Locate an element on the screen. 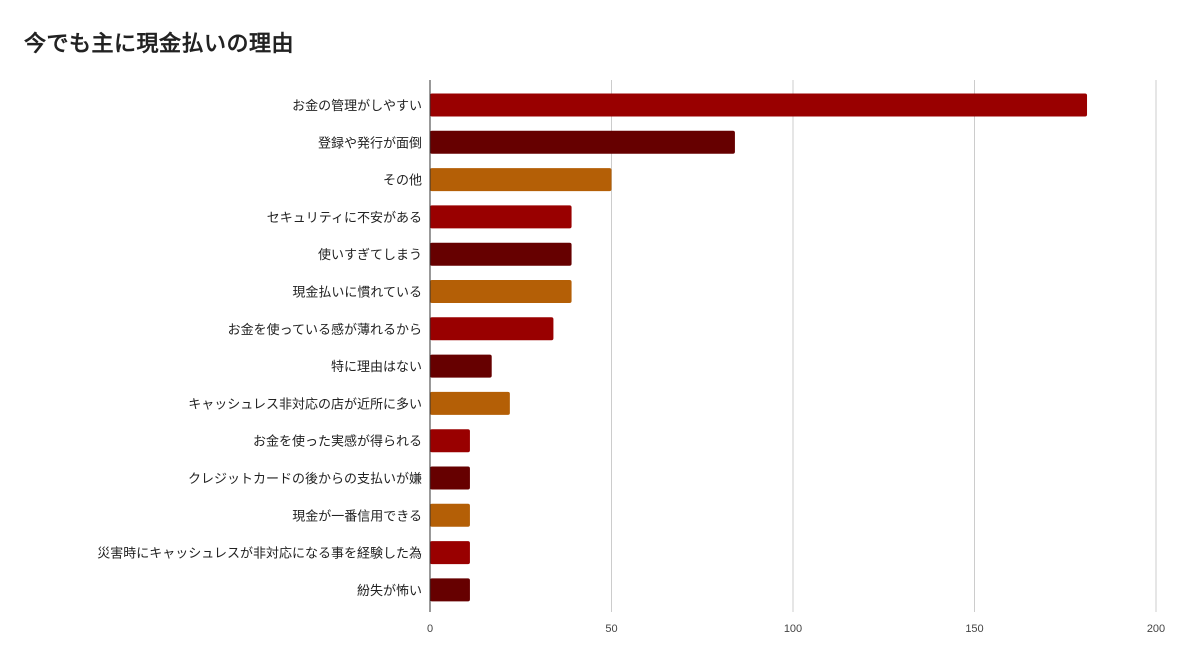 The height and width of the screenshot is (664, 1200). x-tick-label: 200 is located at coordinates (1156, 629).